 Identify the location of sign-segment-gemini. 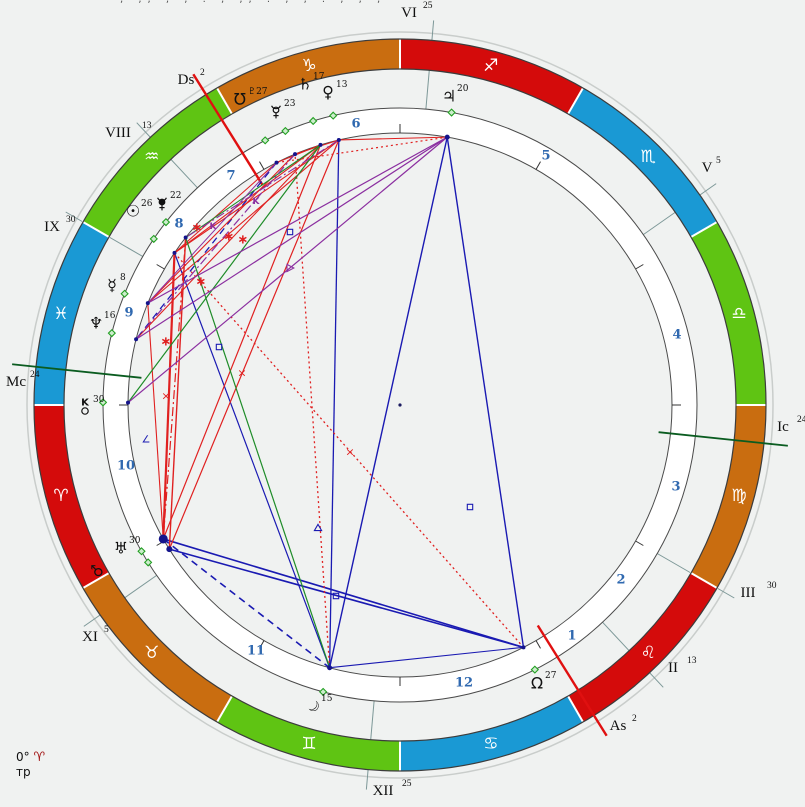
(308, 733).